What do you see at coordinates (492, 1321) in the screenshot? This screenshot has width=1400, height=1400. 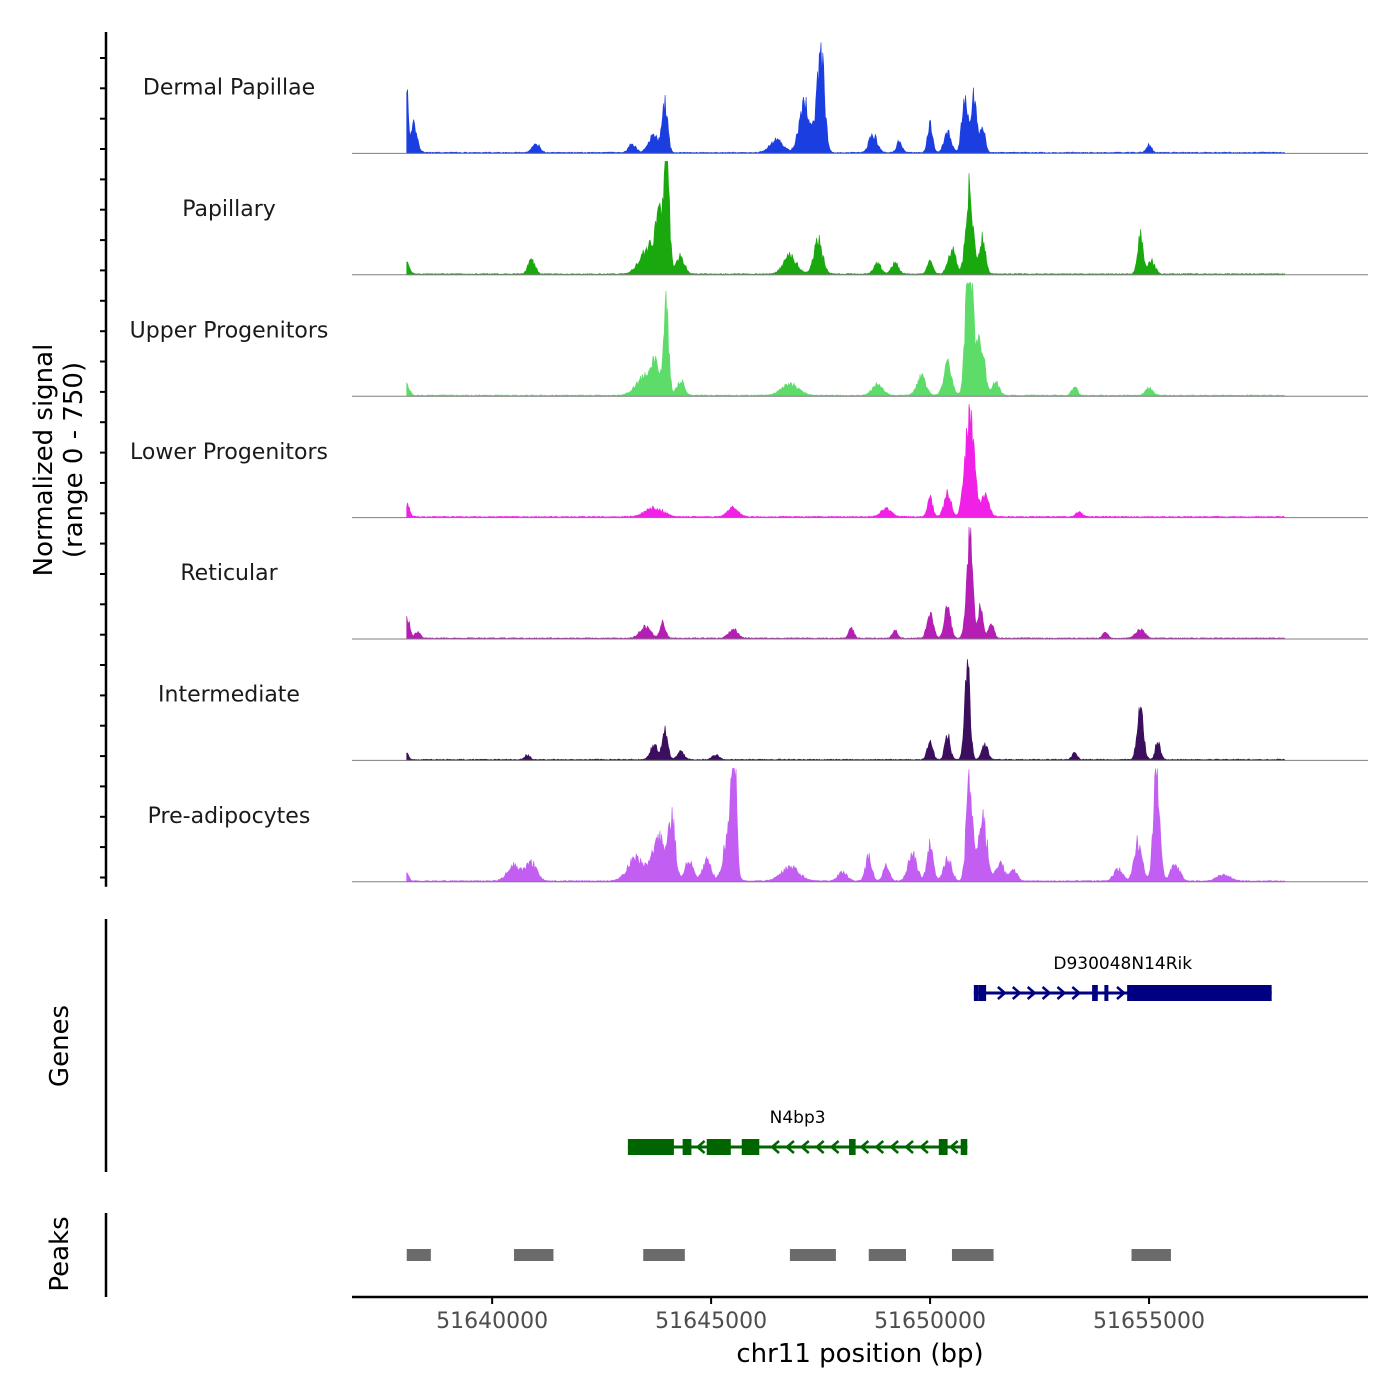 I see `x-tick-label: 51640000` at bounding box center [492, 1321].